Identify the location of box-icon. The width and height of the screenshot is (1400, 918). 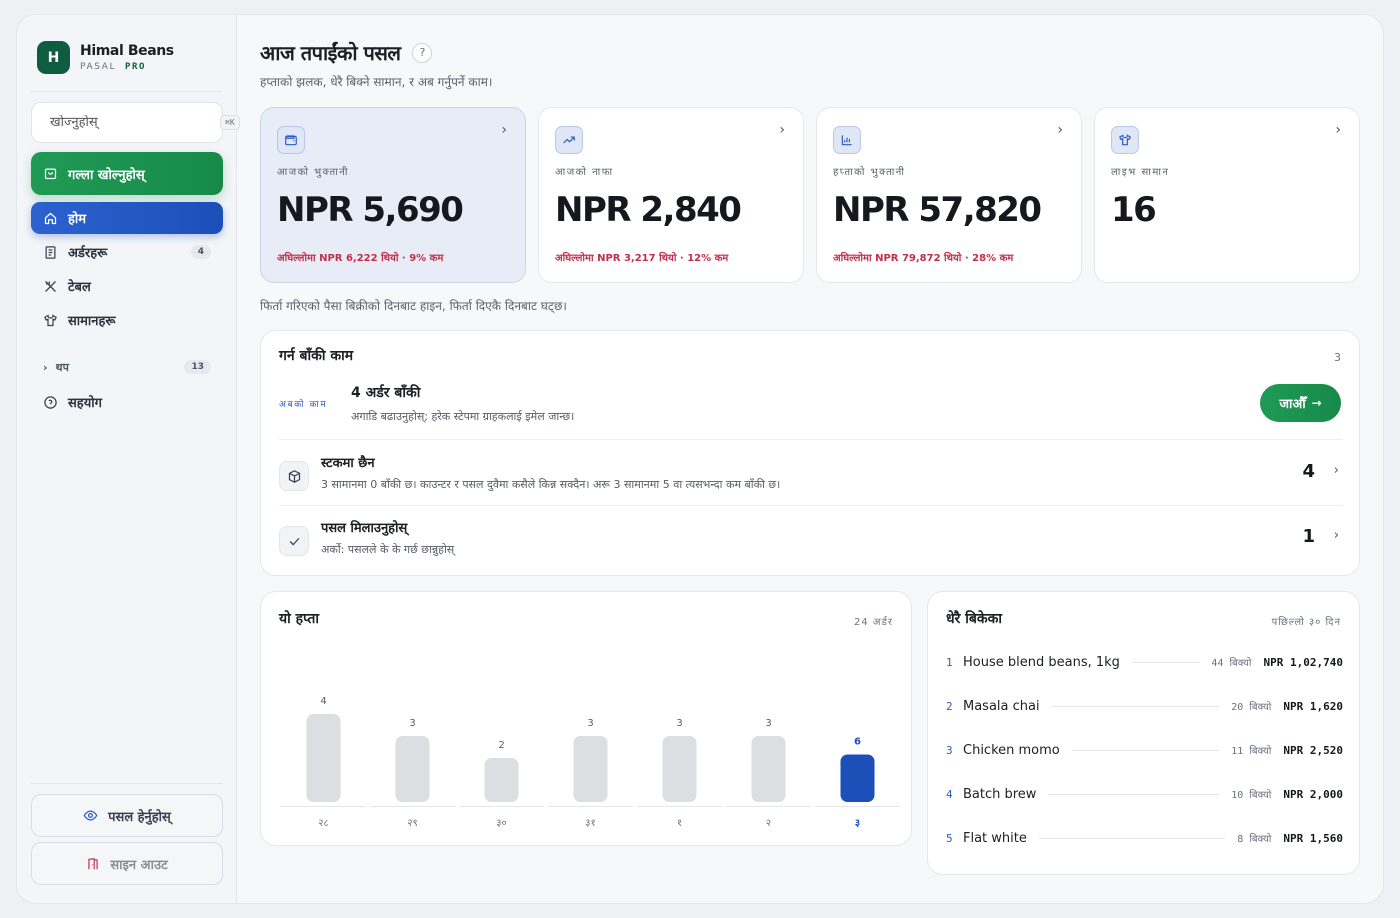
(294, 476).